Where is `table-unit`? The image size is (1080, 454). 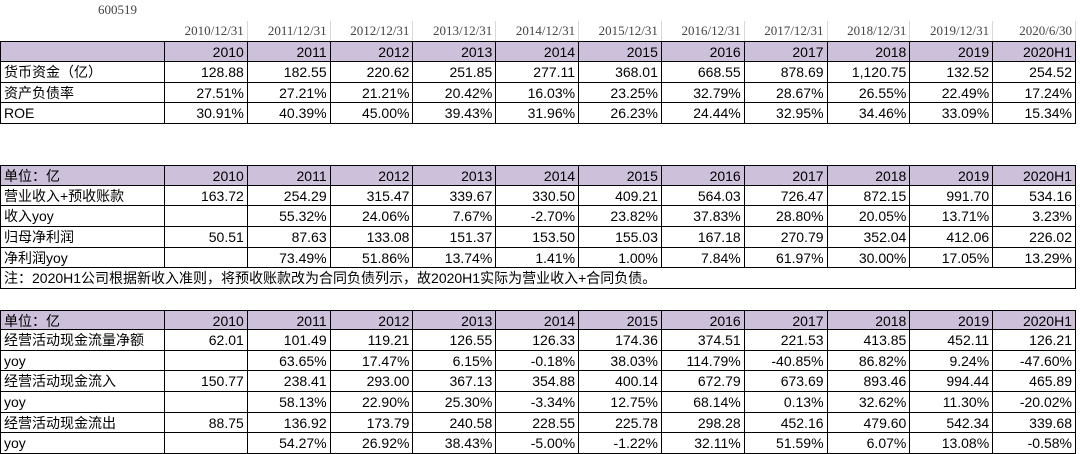
table-unit is located at coordinates (82, 51).